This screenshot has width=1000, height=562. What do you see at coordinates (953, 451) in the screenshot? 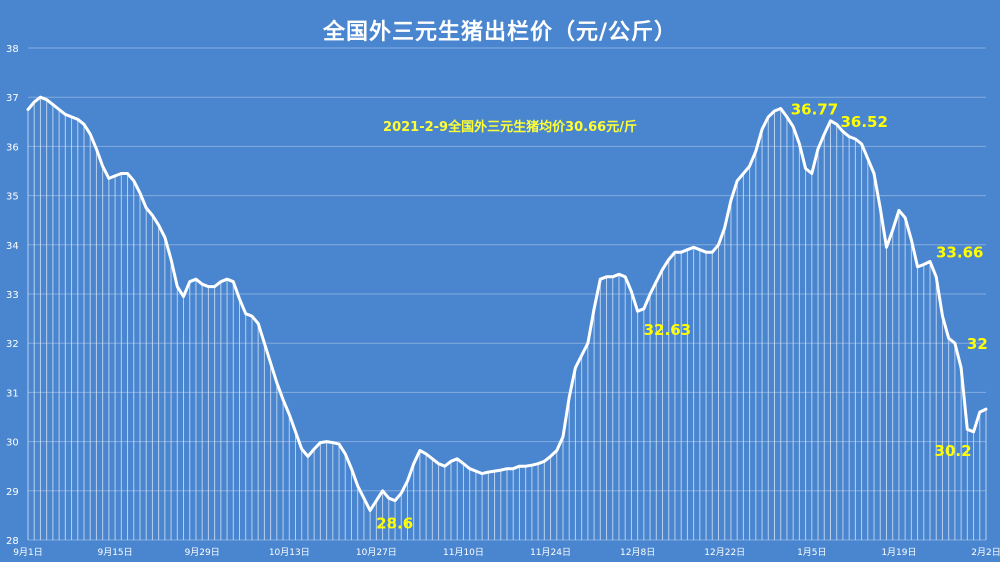
I see `data-label: 30.2` at bounding box center [953, 451].